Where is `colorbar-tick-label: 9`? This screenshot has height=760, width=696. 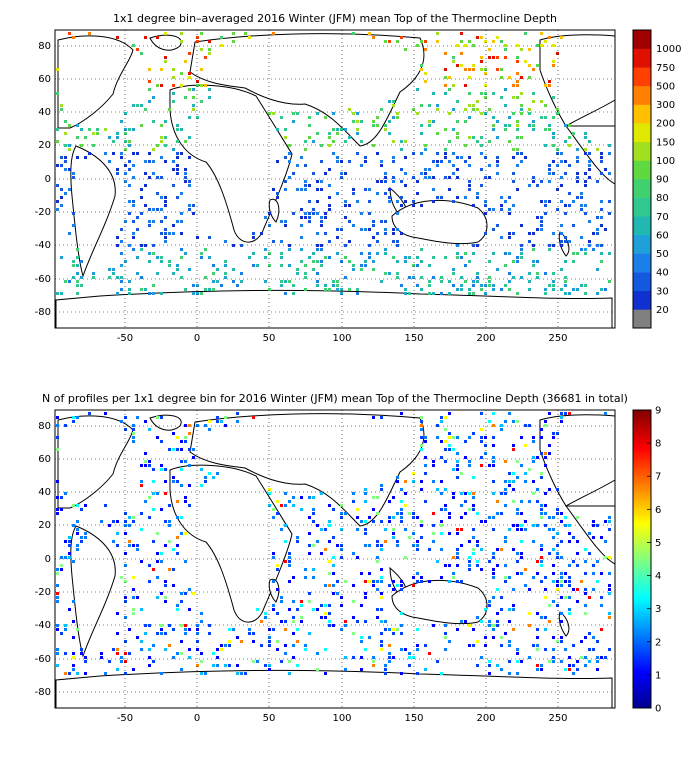
colorbar-tick-label: 9 is located at coordinates (658, 411).